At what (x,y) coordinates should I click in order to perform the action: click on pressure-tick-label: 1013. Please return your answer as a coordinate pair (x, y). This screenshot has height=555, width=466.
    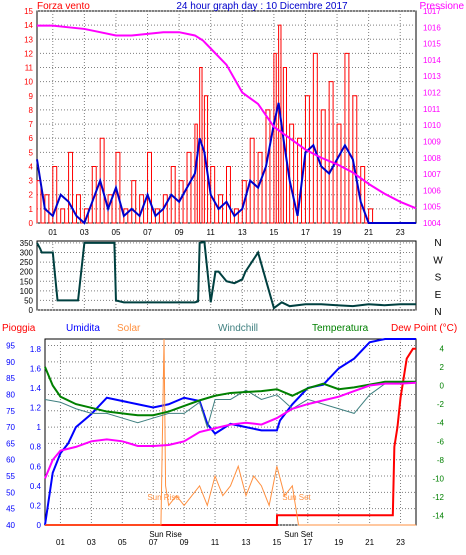
    Looking at the image, I should click on (432, 76).